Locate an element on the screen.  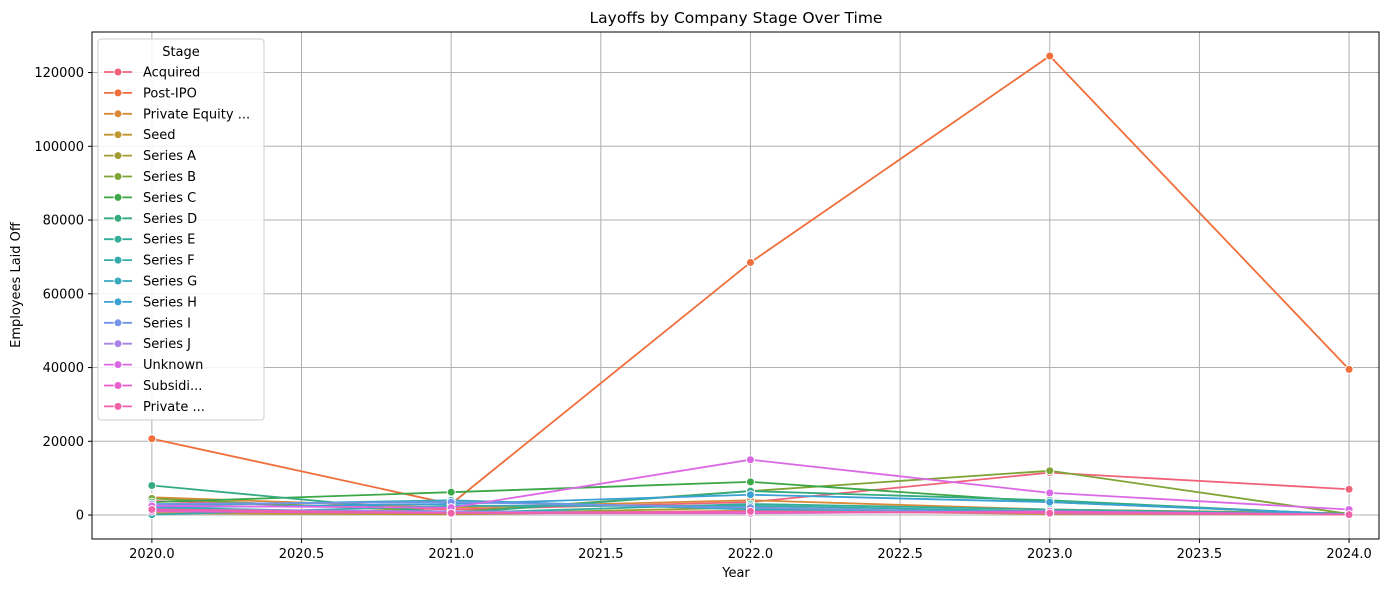
legend-label: Series B is located at coordinates (169, 177).